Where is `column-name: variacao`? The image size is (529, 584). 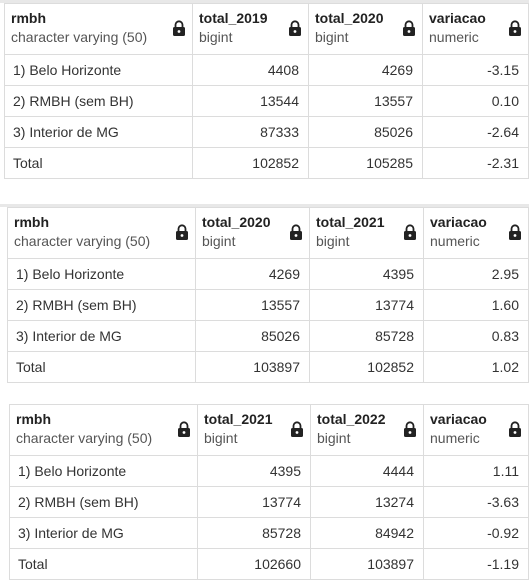
column-name: variacao is located at coordinates (458, 222).